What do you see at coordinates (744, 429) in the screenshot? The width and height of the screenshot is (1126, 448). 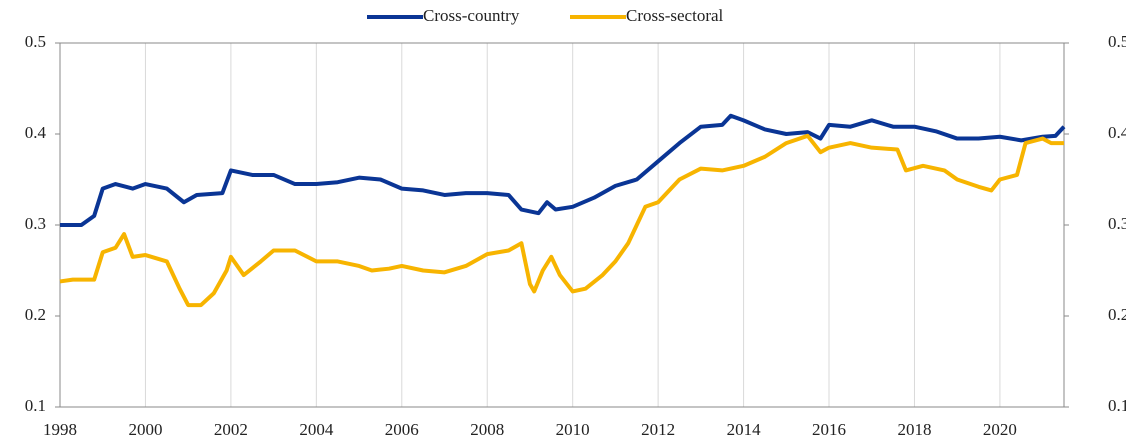 I see `x-tick-label: 2014` at bounding box center [744, 429].